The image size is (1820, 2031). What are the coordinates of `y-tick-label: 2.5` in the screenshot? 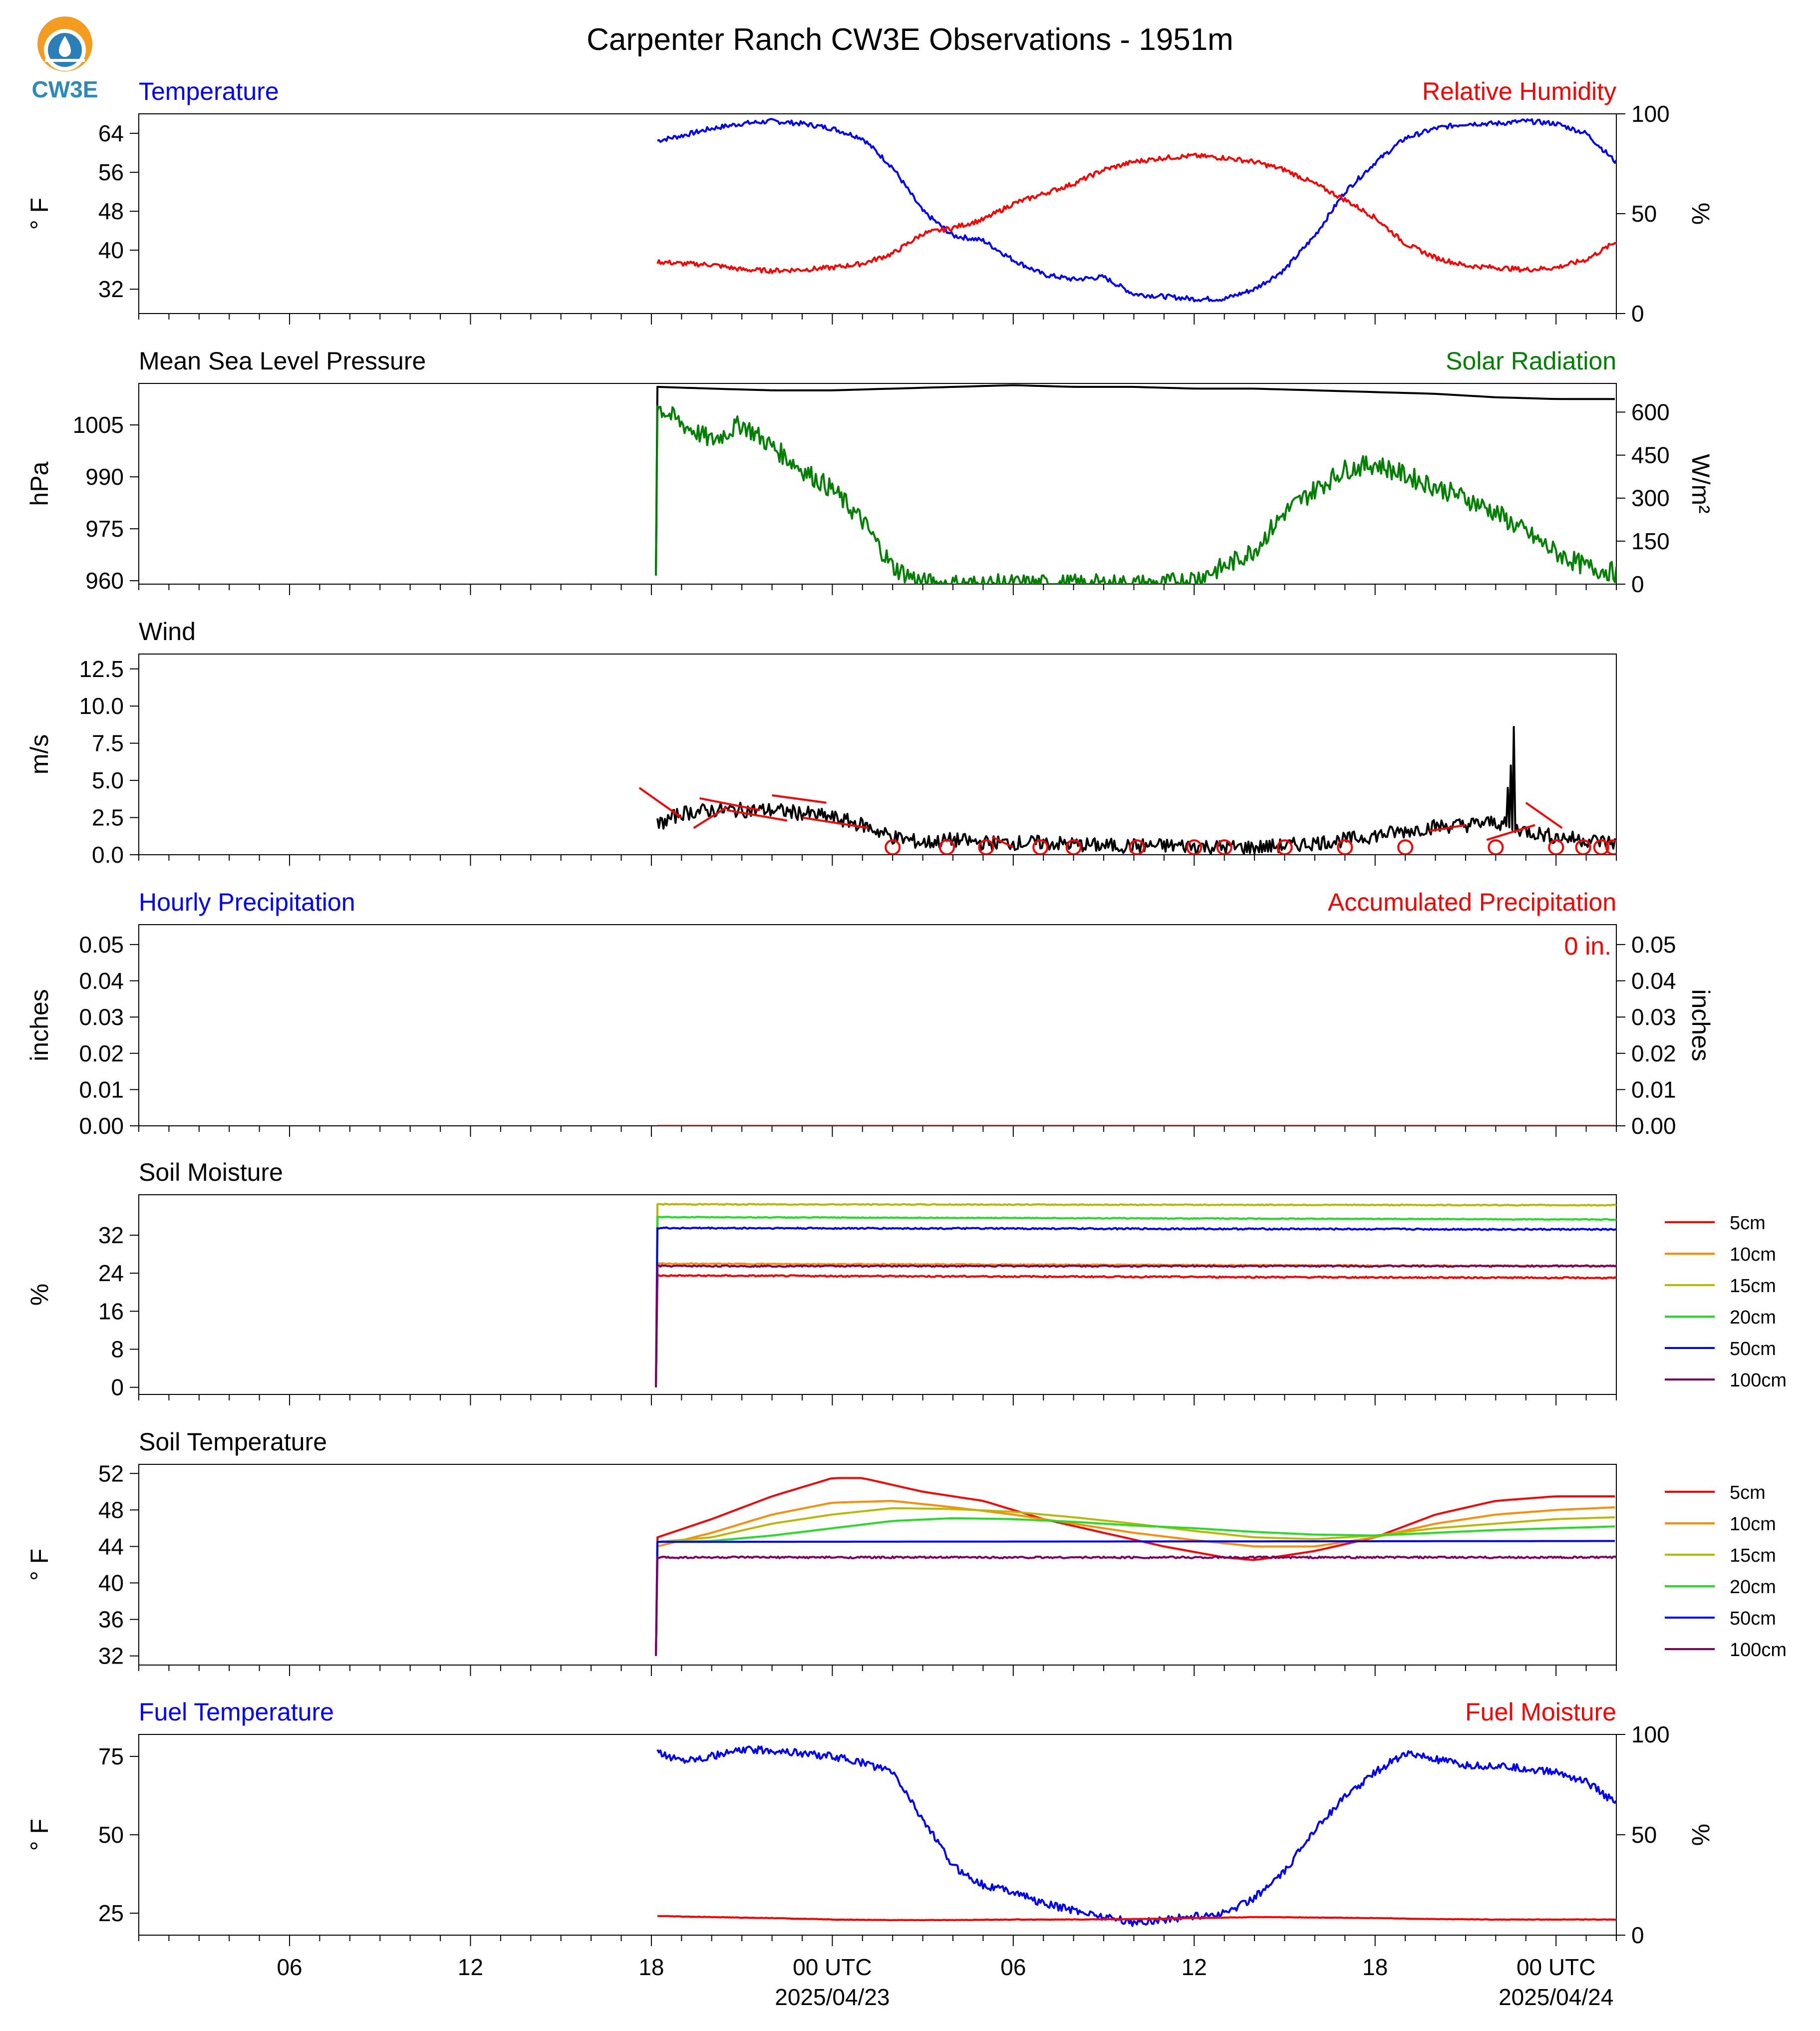 It's located at (108, 818).